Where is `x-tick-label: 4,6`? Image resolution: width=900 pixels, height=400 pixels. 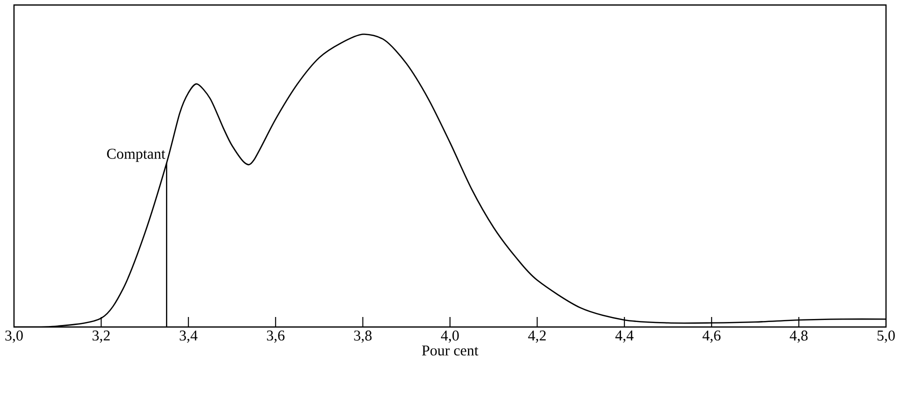 x-tick-label: 4,6 is located at coordinates (711, 336).